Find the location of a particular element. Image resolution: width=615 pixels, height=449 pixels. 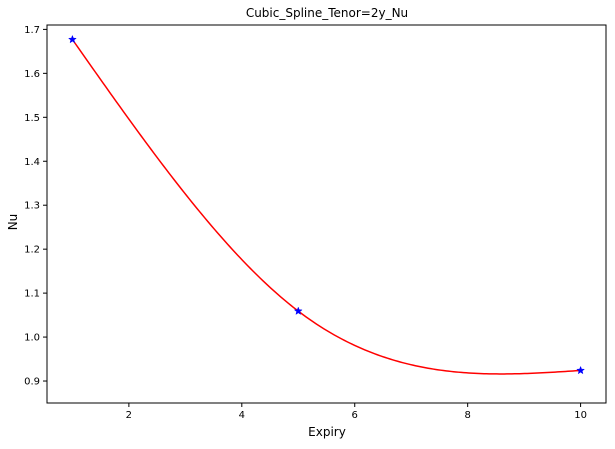

y-tick-label: 1.4 is located at coordinates (32, 162).